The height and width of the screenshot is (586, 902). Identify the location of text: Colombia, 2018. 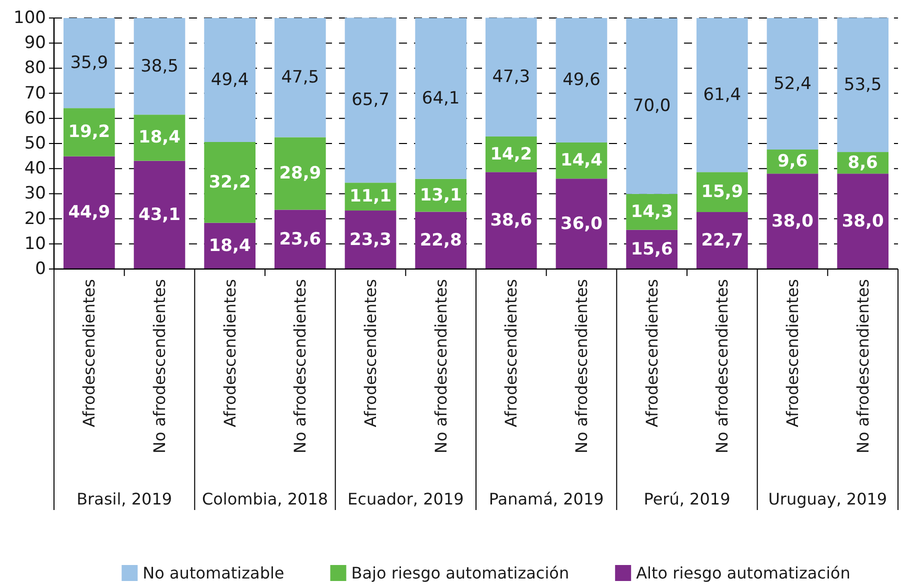
(265, 499).